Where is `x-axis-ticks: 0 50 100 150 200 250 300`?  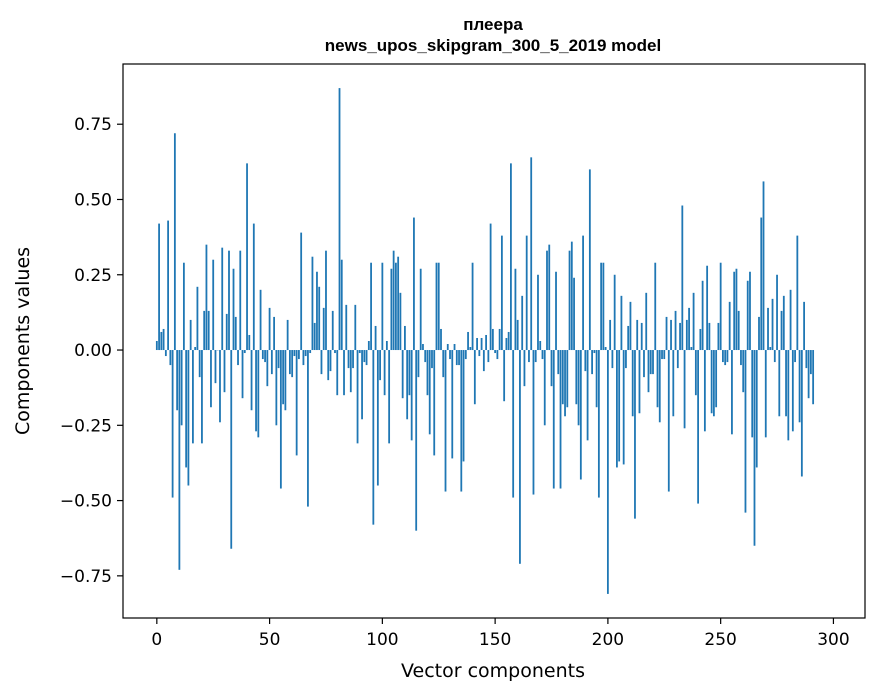 x-axis-ticks: 0 50 100 150 200 250 300 is located at coordinates (500, 634).